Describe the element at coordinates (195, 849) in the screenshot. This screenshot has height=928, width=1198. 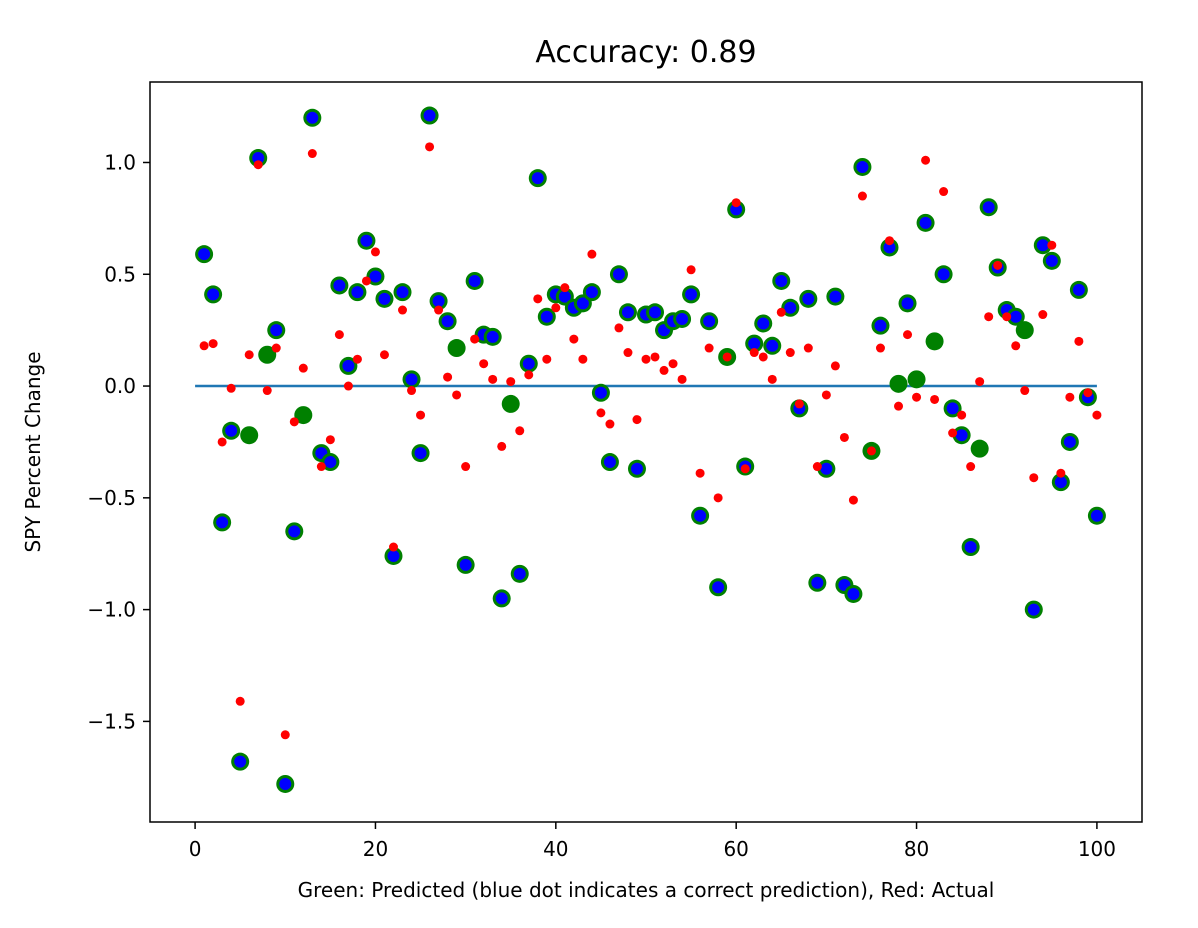
I see `x-tick-label: 0` at that location.